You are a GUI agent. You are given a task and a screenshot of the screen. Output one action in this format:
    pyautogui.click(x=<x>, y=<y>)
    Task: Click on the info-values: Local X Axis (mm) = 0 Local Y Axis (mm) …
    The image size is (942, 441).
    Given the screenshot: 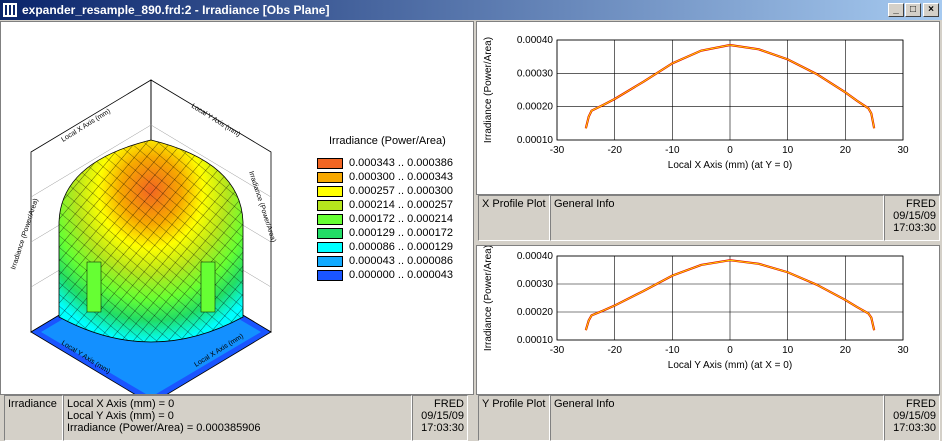 What is the action you would take?
    pyautogui.click(x=237, y=418)
    